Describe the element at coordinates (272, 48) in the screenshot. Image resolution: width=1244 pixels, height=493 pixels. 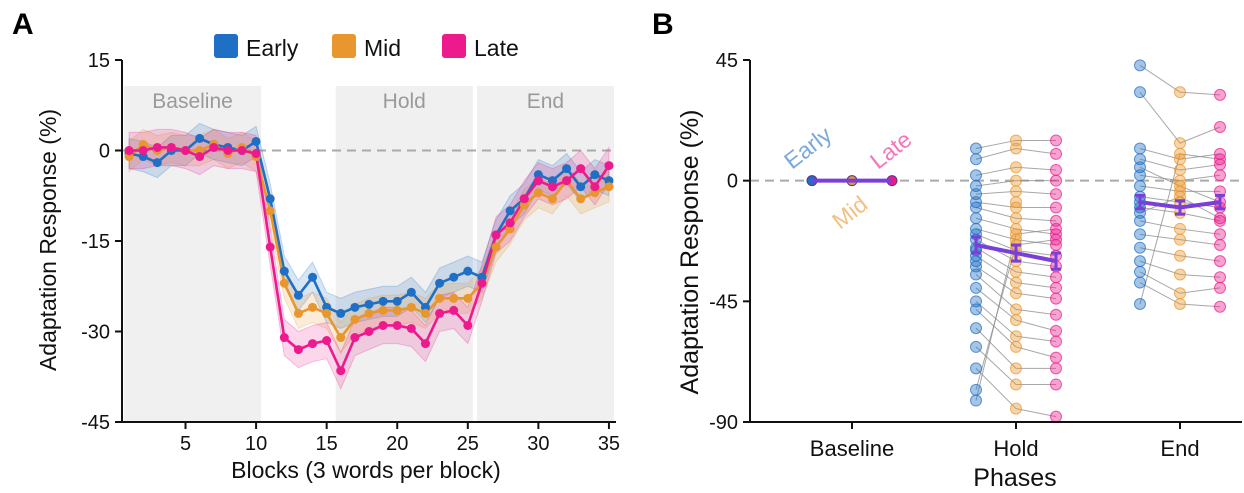
I see `legend-label-early: Early` at that location.